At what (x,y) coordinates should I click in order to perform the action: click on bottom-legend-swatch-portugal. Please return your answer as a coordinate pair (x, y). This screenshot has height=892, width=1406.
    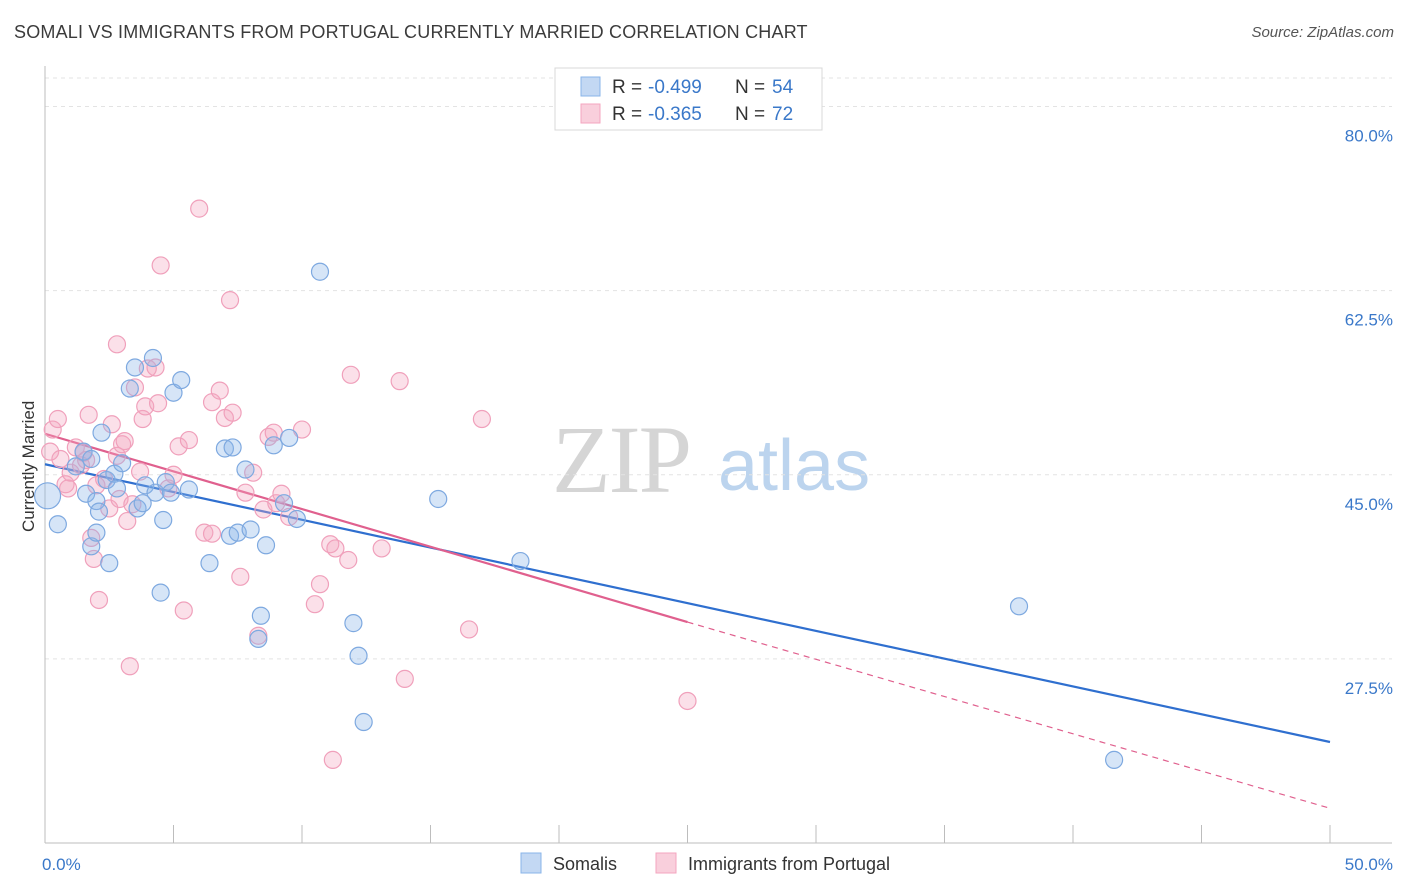
    Looking at the image, I should click on (666, 863).